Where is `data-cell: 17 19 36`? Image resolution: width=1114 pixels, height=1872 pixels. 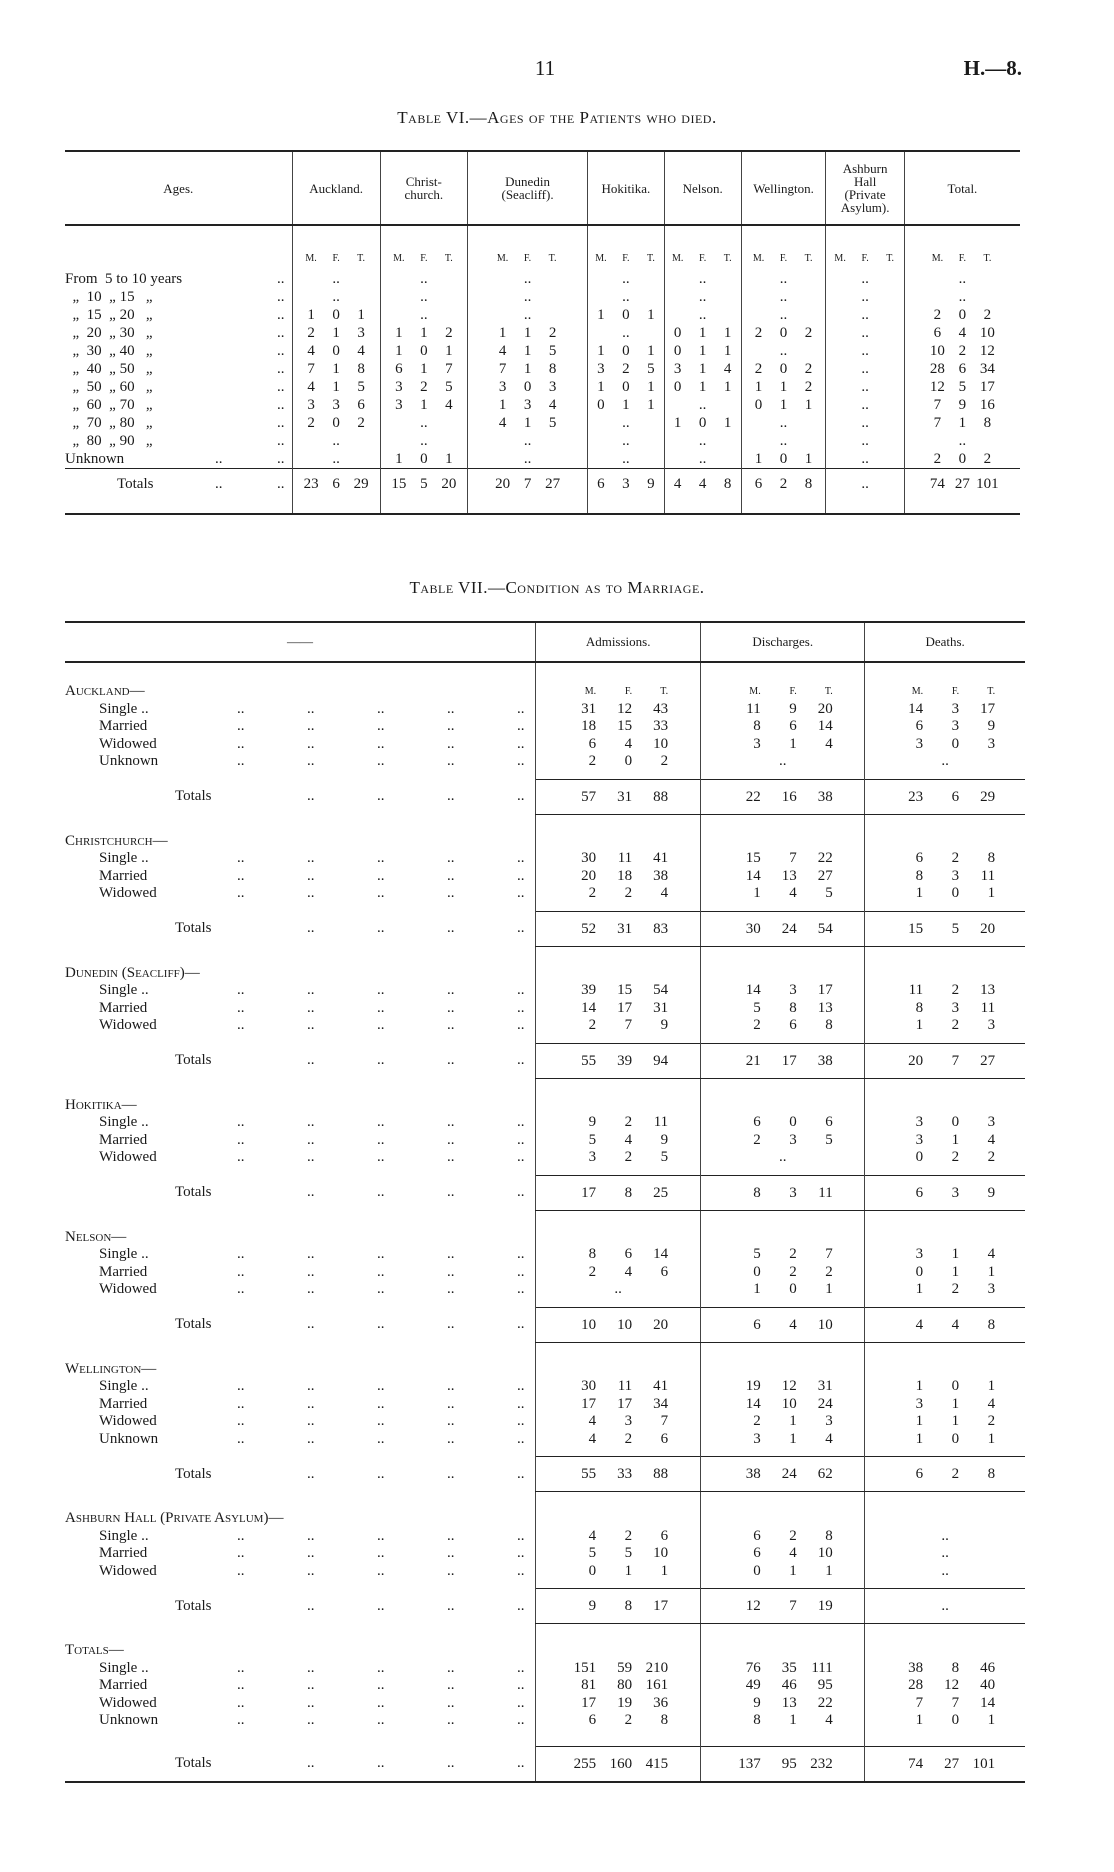 data-cell: 17 19 36 is located at coordinates (618, 1703).